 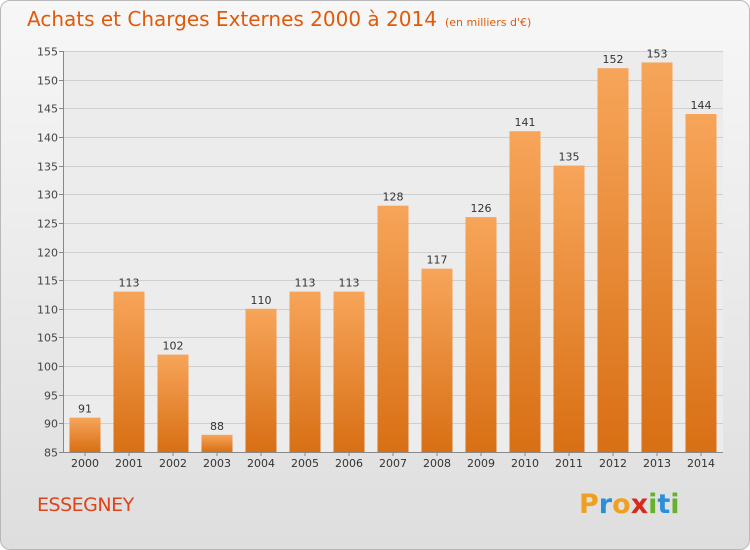 I want to click on x-tick-label: 2008, so click(x=437, y=463).